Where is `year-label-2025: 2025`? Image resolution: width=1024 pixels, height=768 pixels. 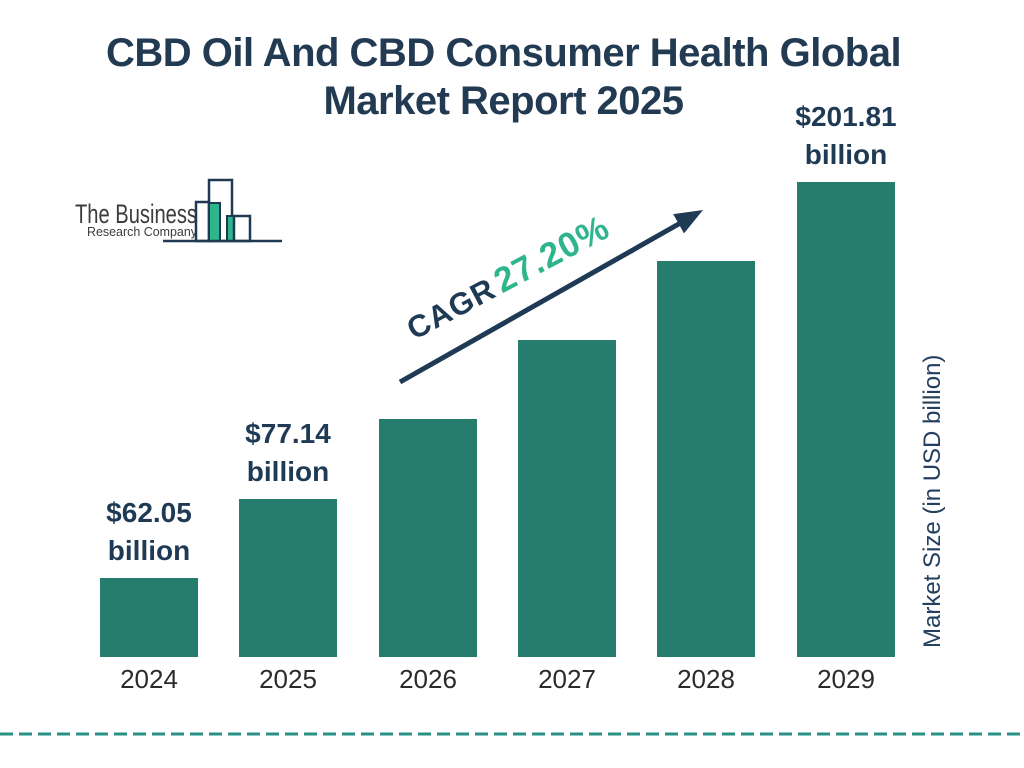
year-label-2025: 2025 is located at coordinates (288, 679).